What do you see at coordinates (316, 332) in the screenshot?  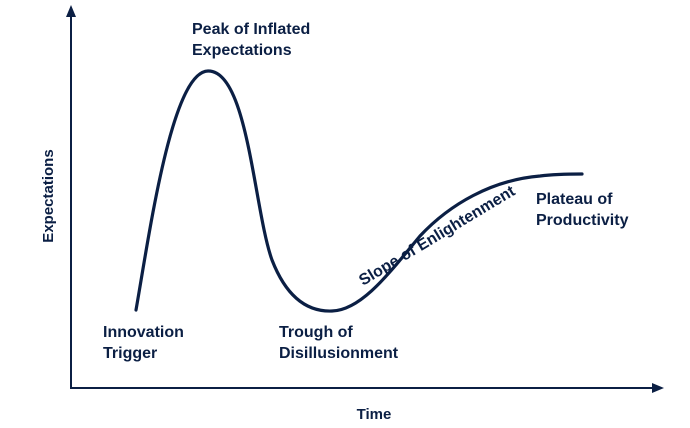 I see `trough-label-line-1: Trough of` at bounding box center [316, 332].